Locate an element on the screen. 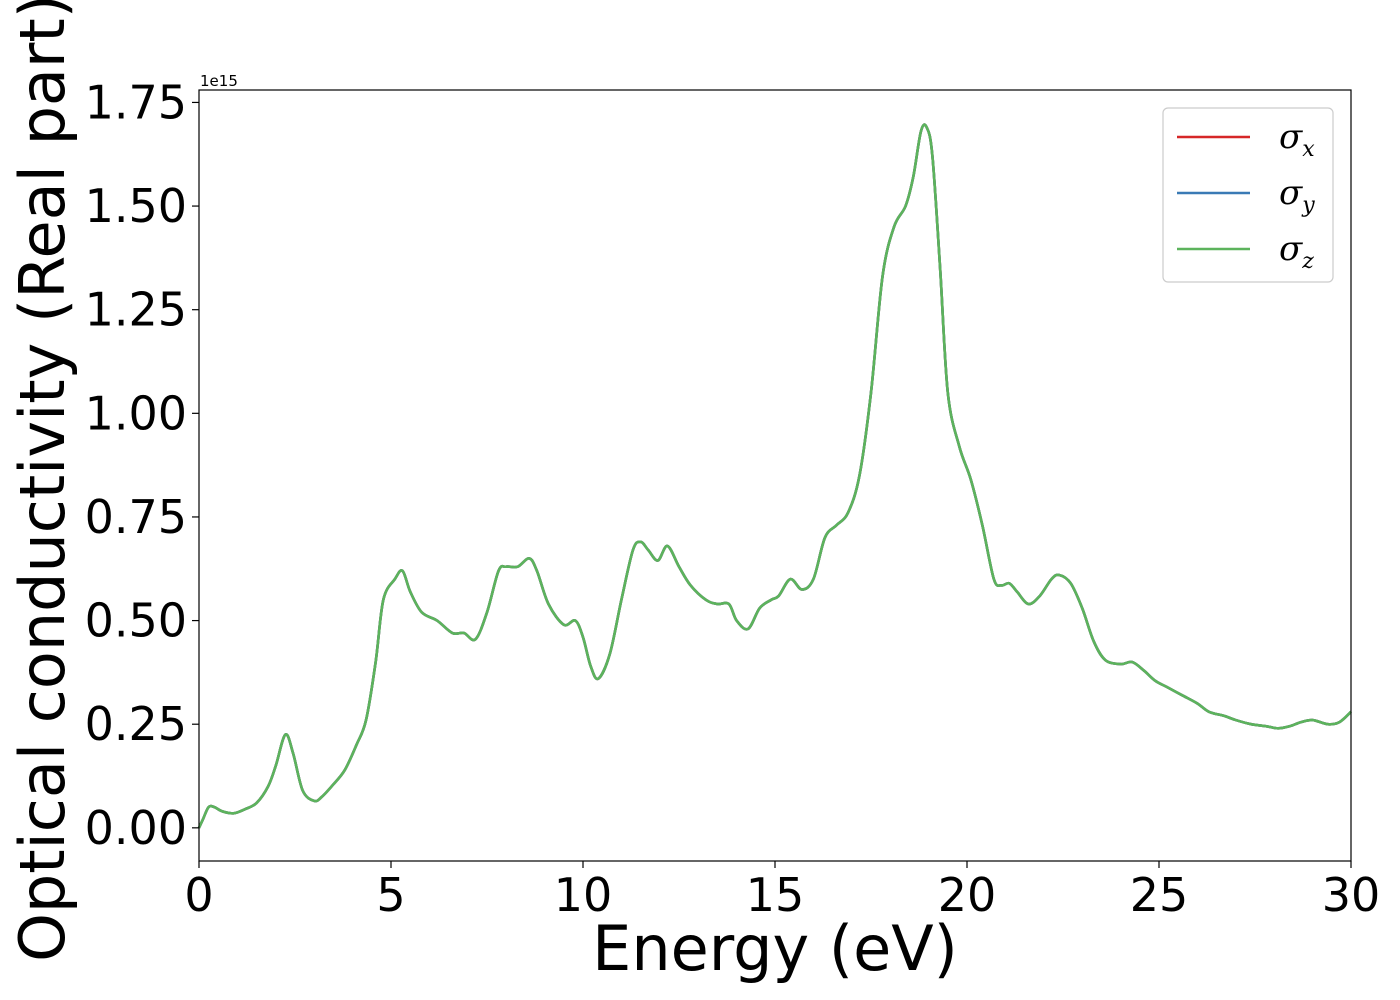 The height and width of the screenshot is (1000, 1400). x-tick-label: 15 is located at coordinates (775, 895).